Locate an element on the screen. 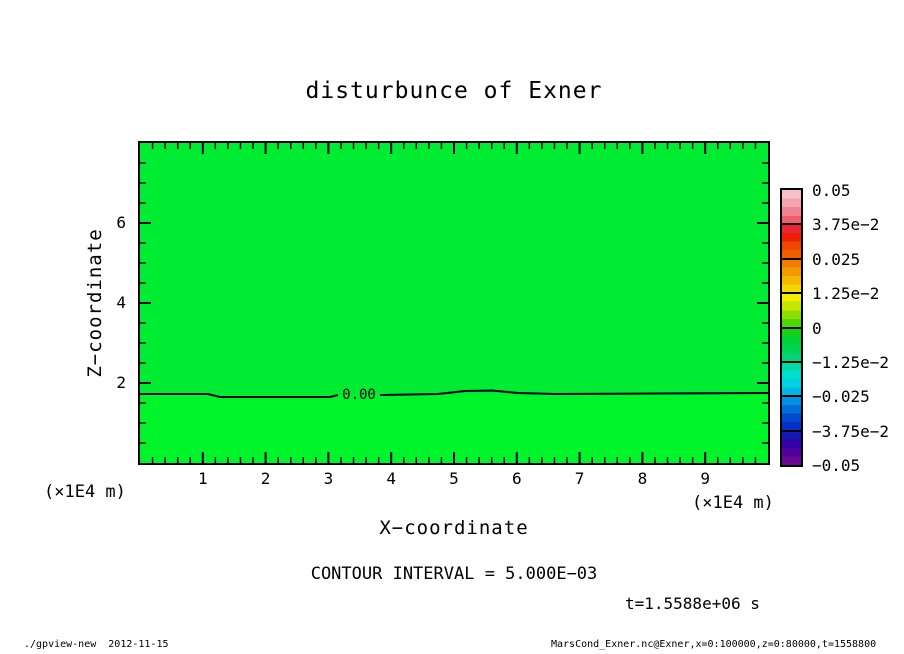  x-tick-labels: 1 2 3 4 5 6 7 8 9 is located at coordinates (454, 479).